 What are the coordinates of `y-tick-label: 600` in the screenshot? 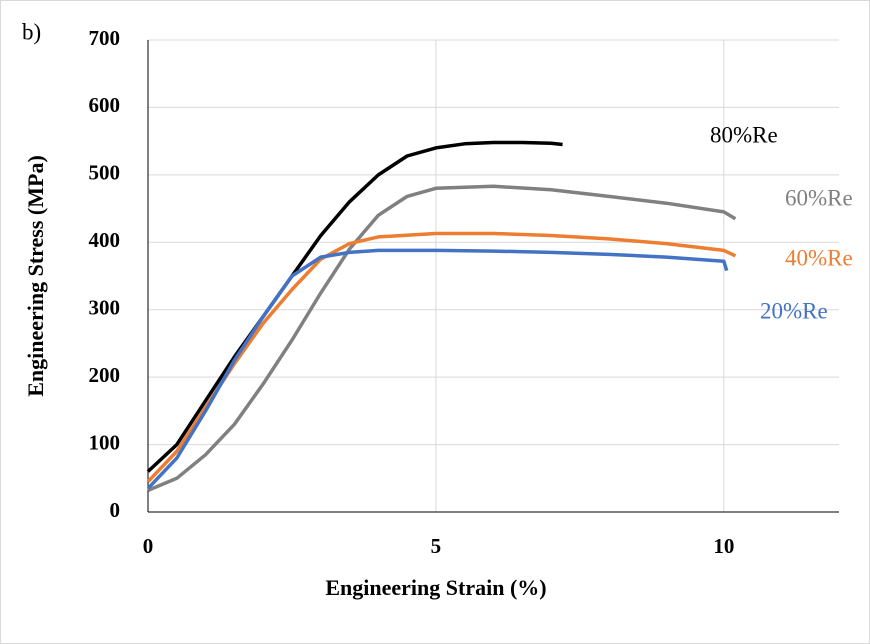 It's located at (105, 105).